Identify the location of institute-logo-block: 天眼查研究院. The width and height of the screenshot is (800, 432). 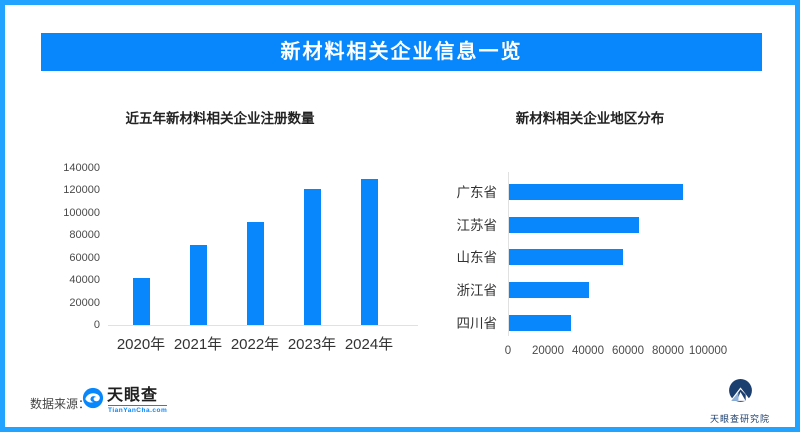
(740, 401).